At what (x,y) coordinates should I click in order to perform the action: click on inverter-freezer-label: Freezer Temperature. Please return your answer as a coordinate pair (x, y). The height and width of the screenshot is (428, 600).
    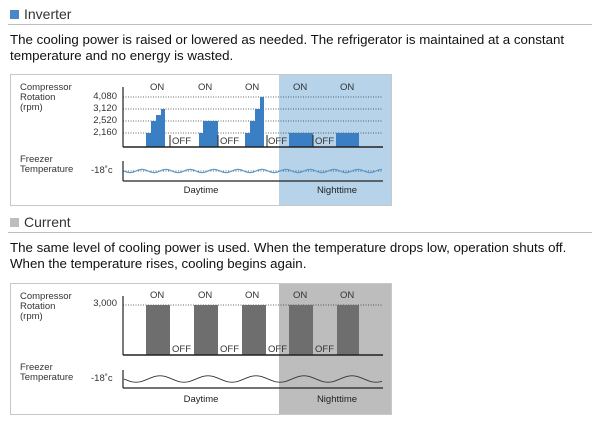
    Looking at the image, I should click on (46, 165).